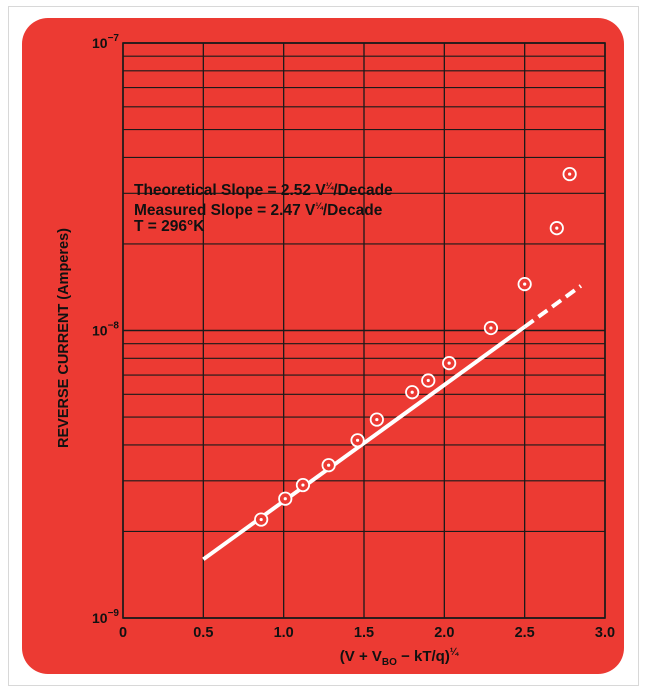  I want to click on annotation-measured-slope: Measured Slope = 2.47 V¼/Decade, so click(258, 210).